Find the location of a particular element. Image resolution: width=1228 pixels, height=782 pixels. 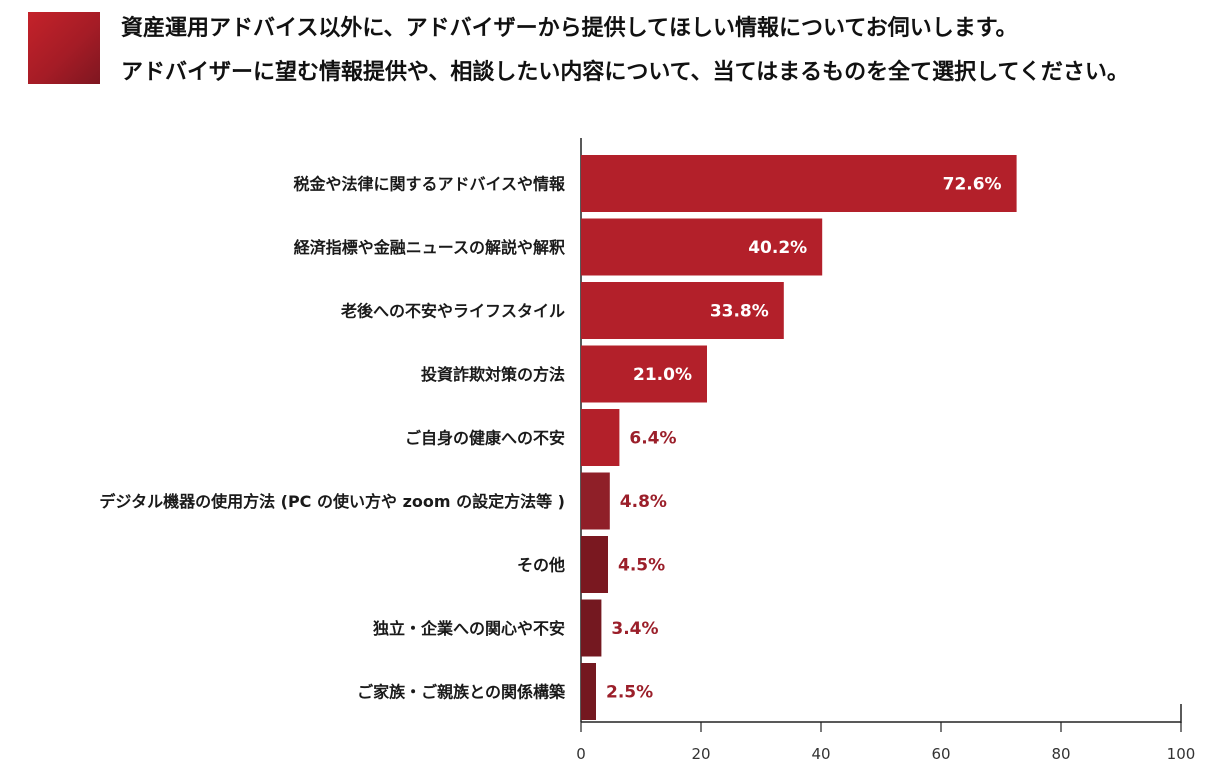

x-tick-label: 100 is located at coordinates (1181, 754).